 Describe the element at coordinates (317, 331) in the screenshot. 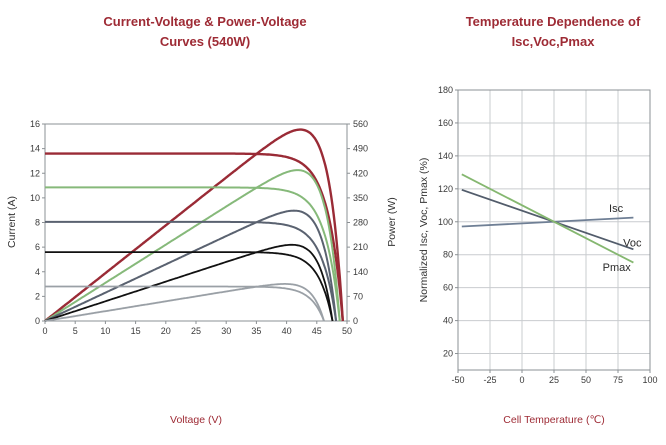

I see `svg-text: 45` at that location.